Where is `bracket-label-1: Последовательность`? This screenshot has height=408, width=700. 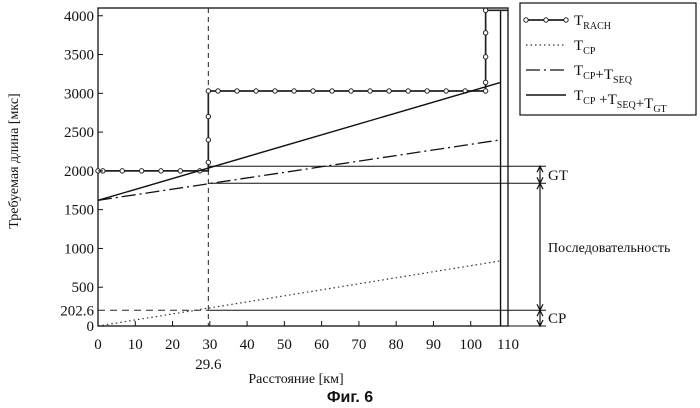
bracket-label-1: Последовательность is located at coordinates (609, 248).